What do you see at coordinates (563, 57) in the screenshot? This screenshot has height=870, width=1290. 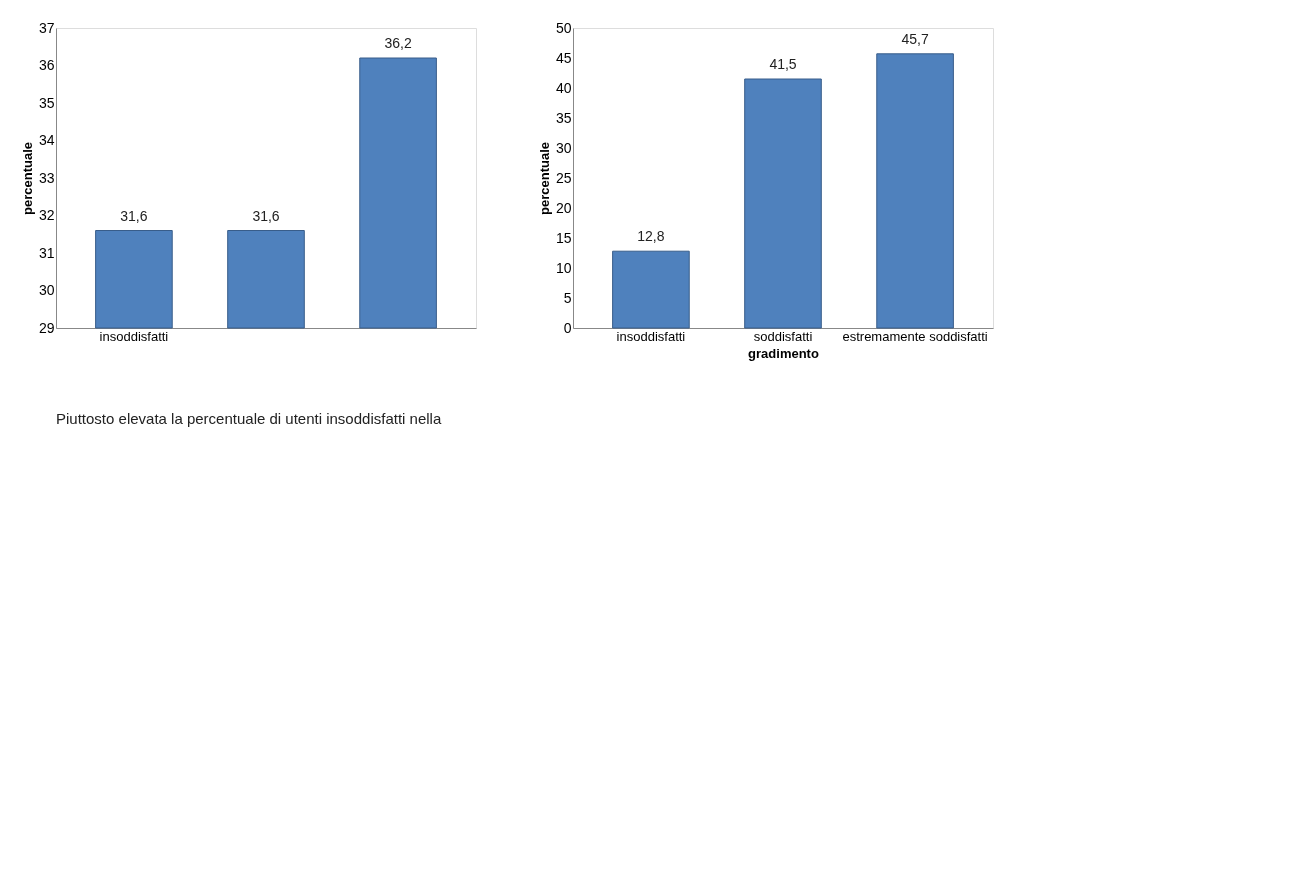 I see `y-tick-label: 45` at bounding box center [563, 57].